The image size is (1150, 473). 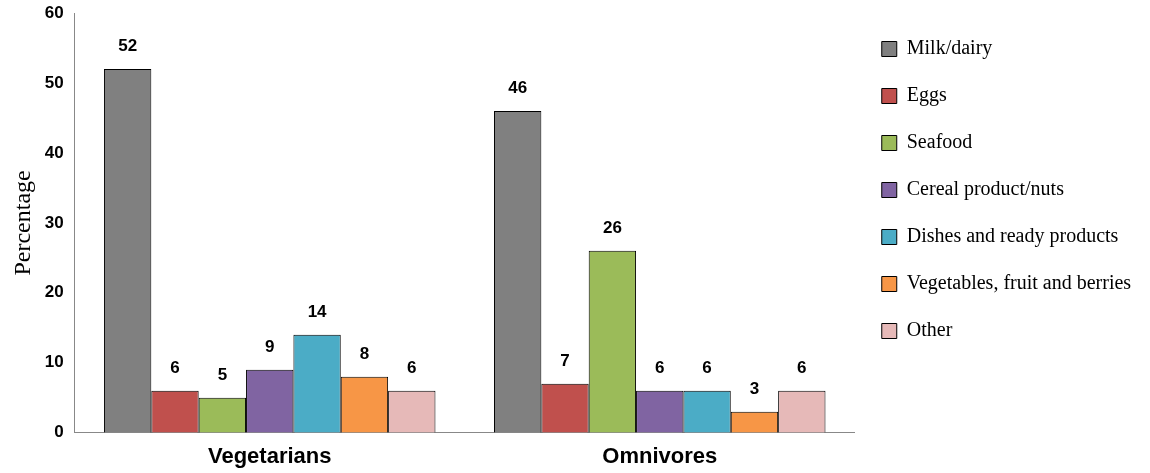 What do you see at coordinates (565, 360) in the screenshot?
I see `data-label: 7` at bounding box center [565, 360].